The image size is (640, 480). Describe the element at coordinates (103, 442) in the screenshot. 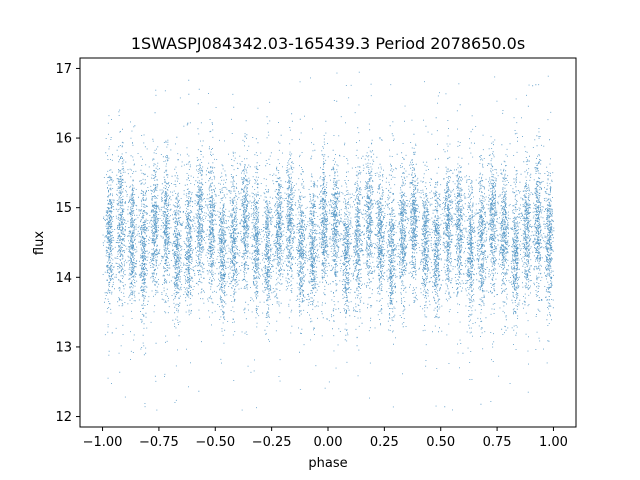

I see `x-tick-label: −1.00` at that location.